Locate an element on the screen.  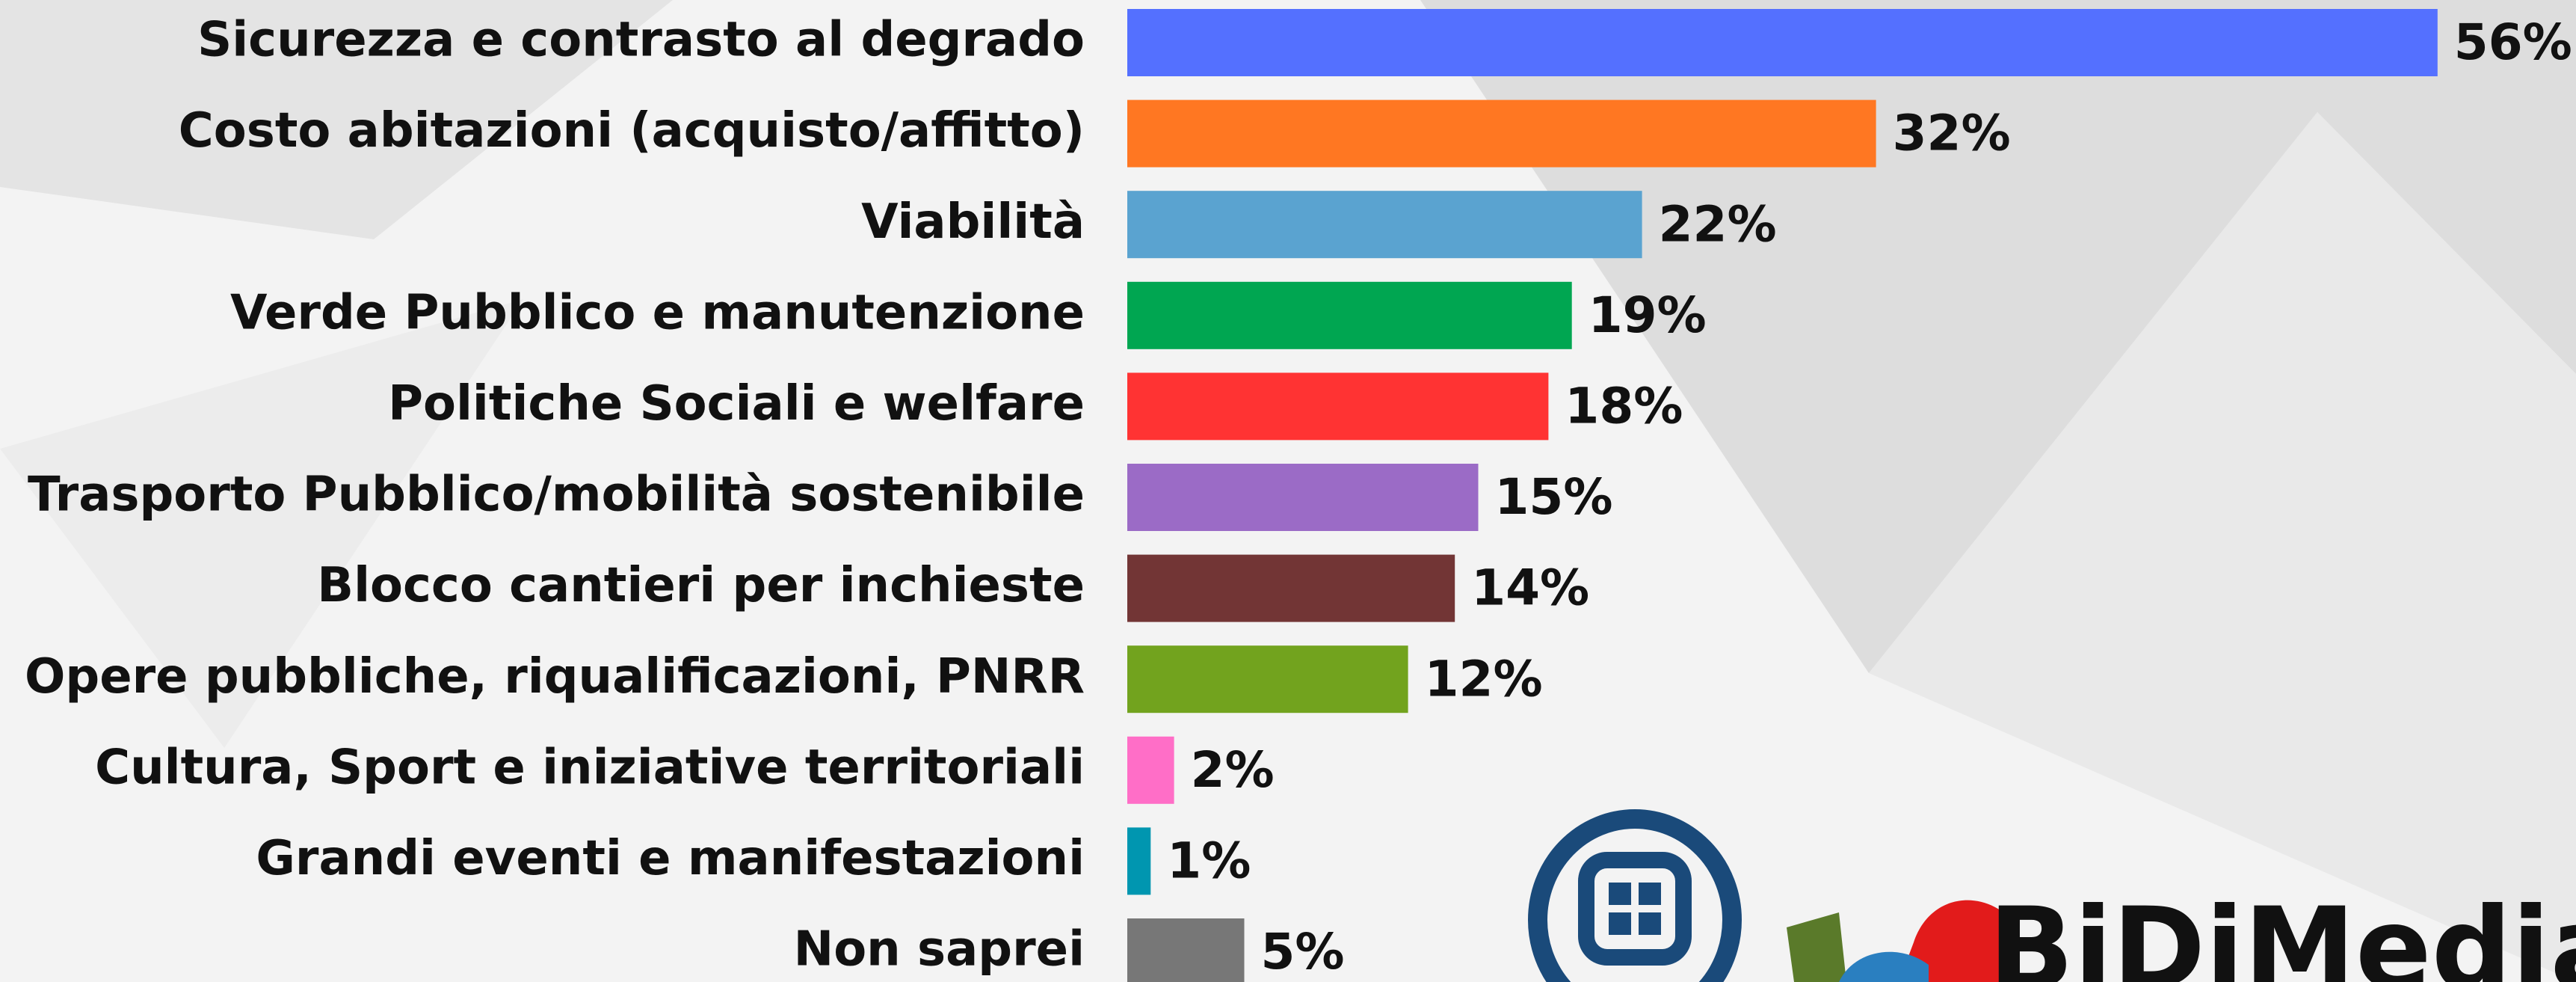
category-label: Blocco cantieri per inchieste is located at coordinates (701, 585).